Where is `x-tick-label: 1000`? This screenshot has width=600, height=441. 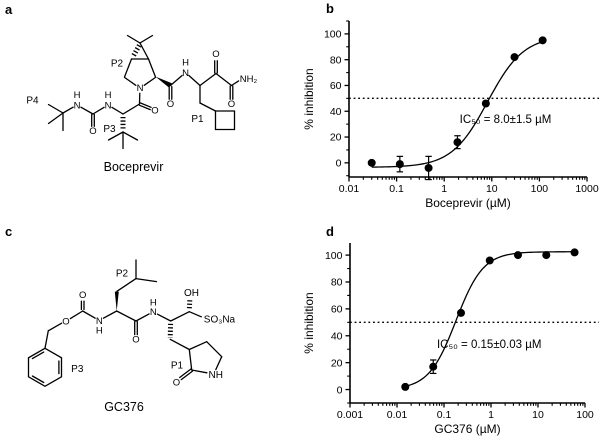 x-tick-label: 1000 is located at coordinates (587, 189).